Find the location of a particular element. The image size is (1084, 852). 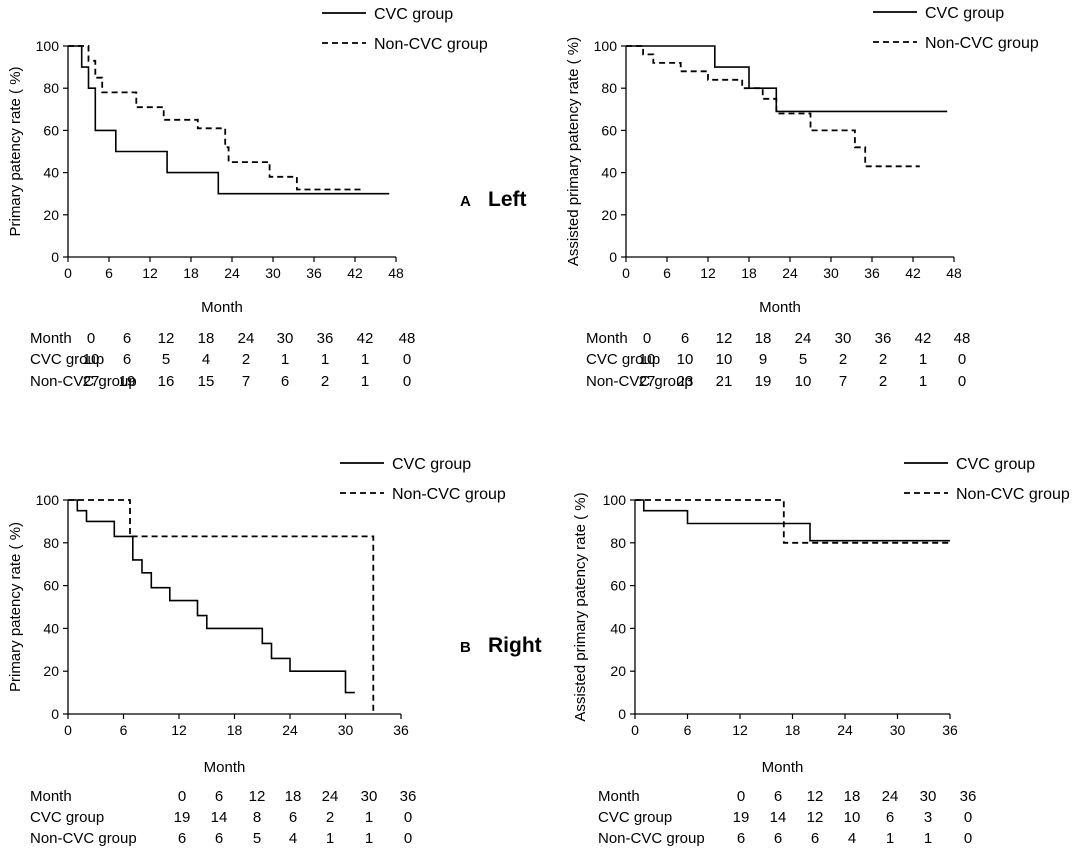

y-axis-label: Assisted primary patency rate ( %) is located at coordinates (573, 151).